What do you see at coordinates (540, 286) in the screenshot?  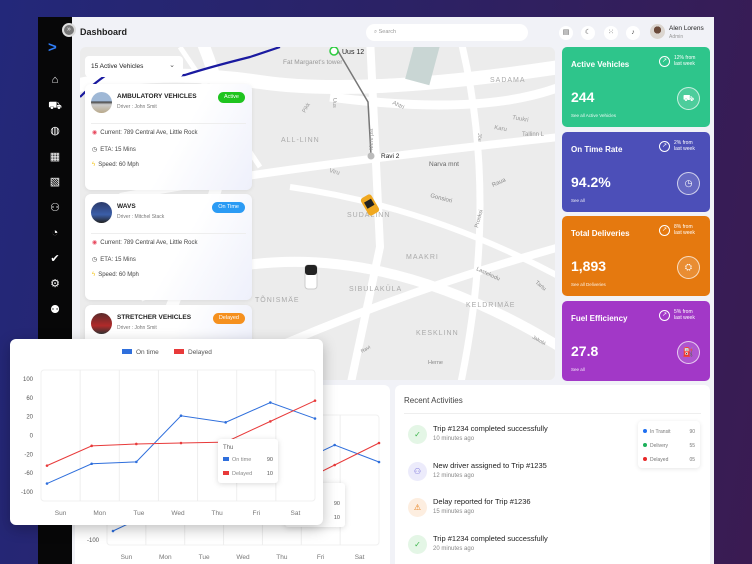 I see `map-label: Tartu` at bounding box center [540, 286].